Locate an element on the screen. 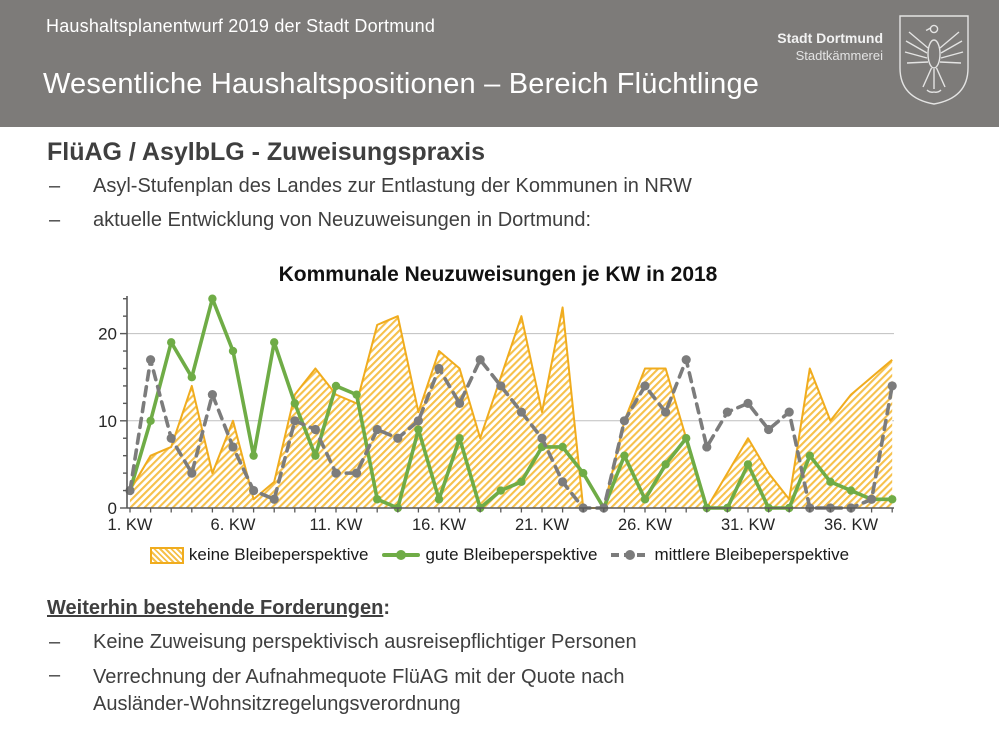  forderungen-heading-text: Weiterhin bestehende Forderungen is located at coordinates (215, 608).